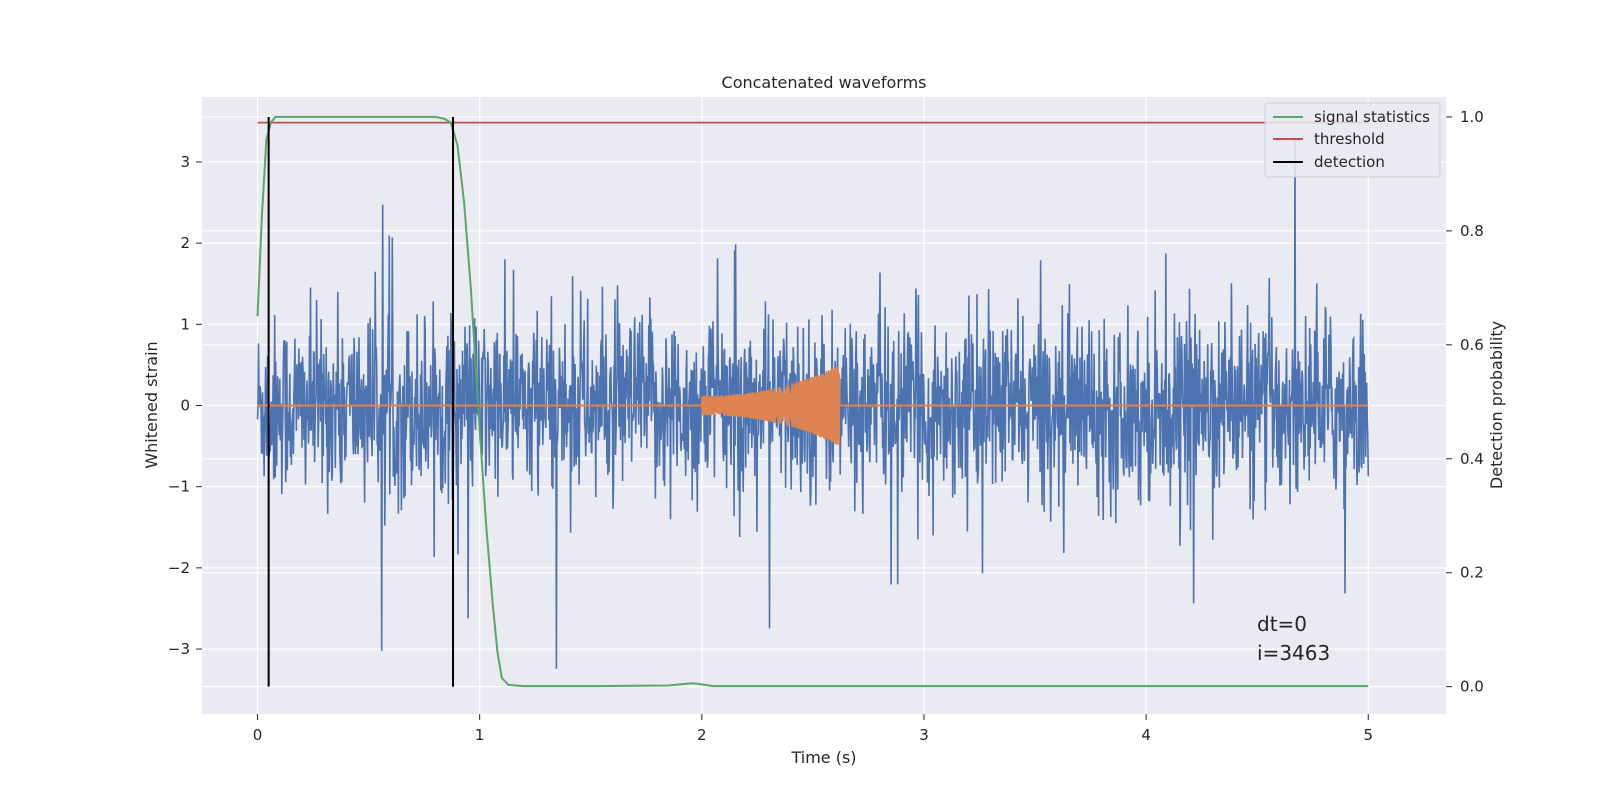  I want to click on y-right-tick-label: 0.6, so click(1472, 345).